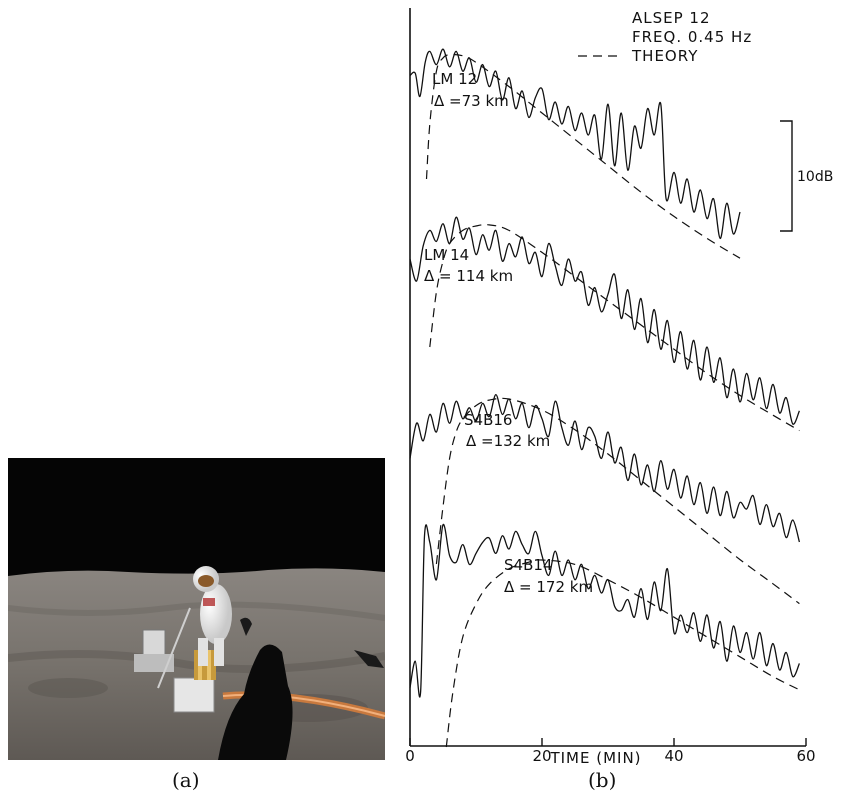  I want to click on panel-caption-b: (b), so click(602, 780).